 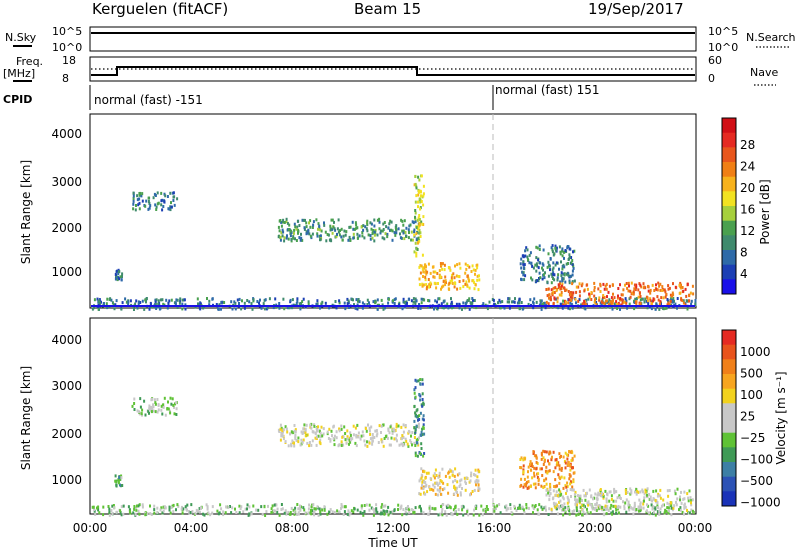 I want to click on colorbar-tick-label: 4, so click(x=744, y=274).